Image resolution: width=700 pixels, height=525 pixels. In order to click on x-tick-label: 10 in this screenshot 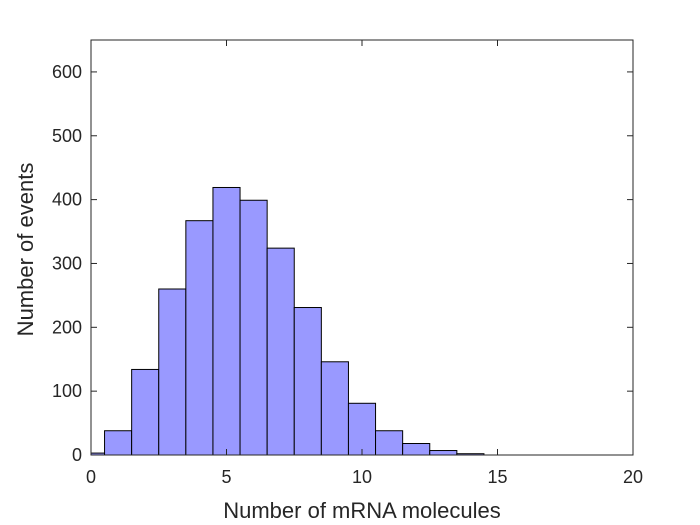, I will do `click(362, 477)`.